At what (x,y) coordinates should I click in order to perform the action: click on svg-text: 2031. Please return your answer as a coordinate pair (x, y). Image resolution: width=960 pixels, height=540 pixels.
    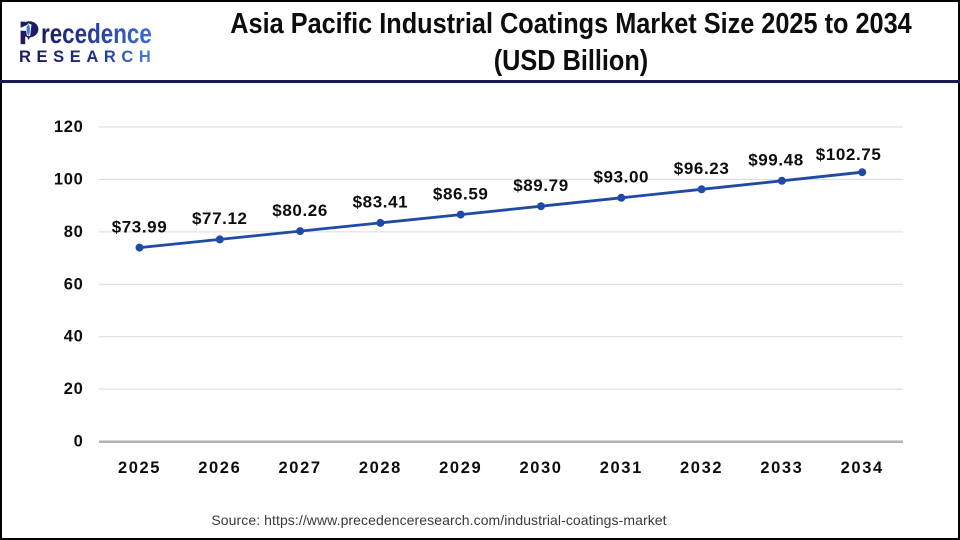
    Looking at the image, I should click on (621, 468).